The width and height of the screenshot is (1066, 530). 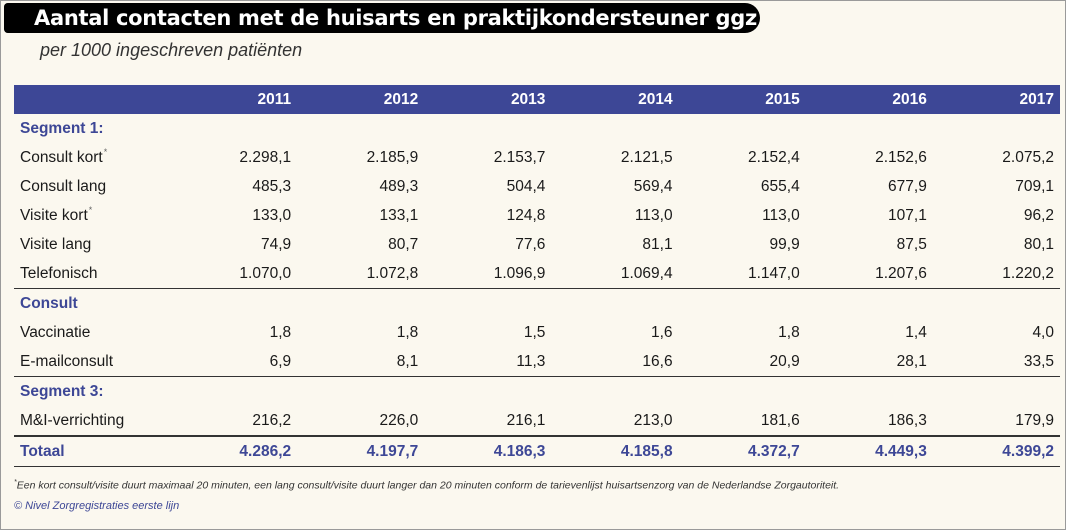 I want to click on value-cell: 99,9, so click(x=784, y=244).